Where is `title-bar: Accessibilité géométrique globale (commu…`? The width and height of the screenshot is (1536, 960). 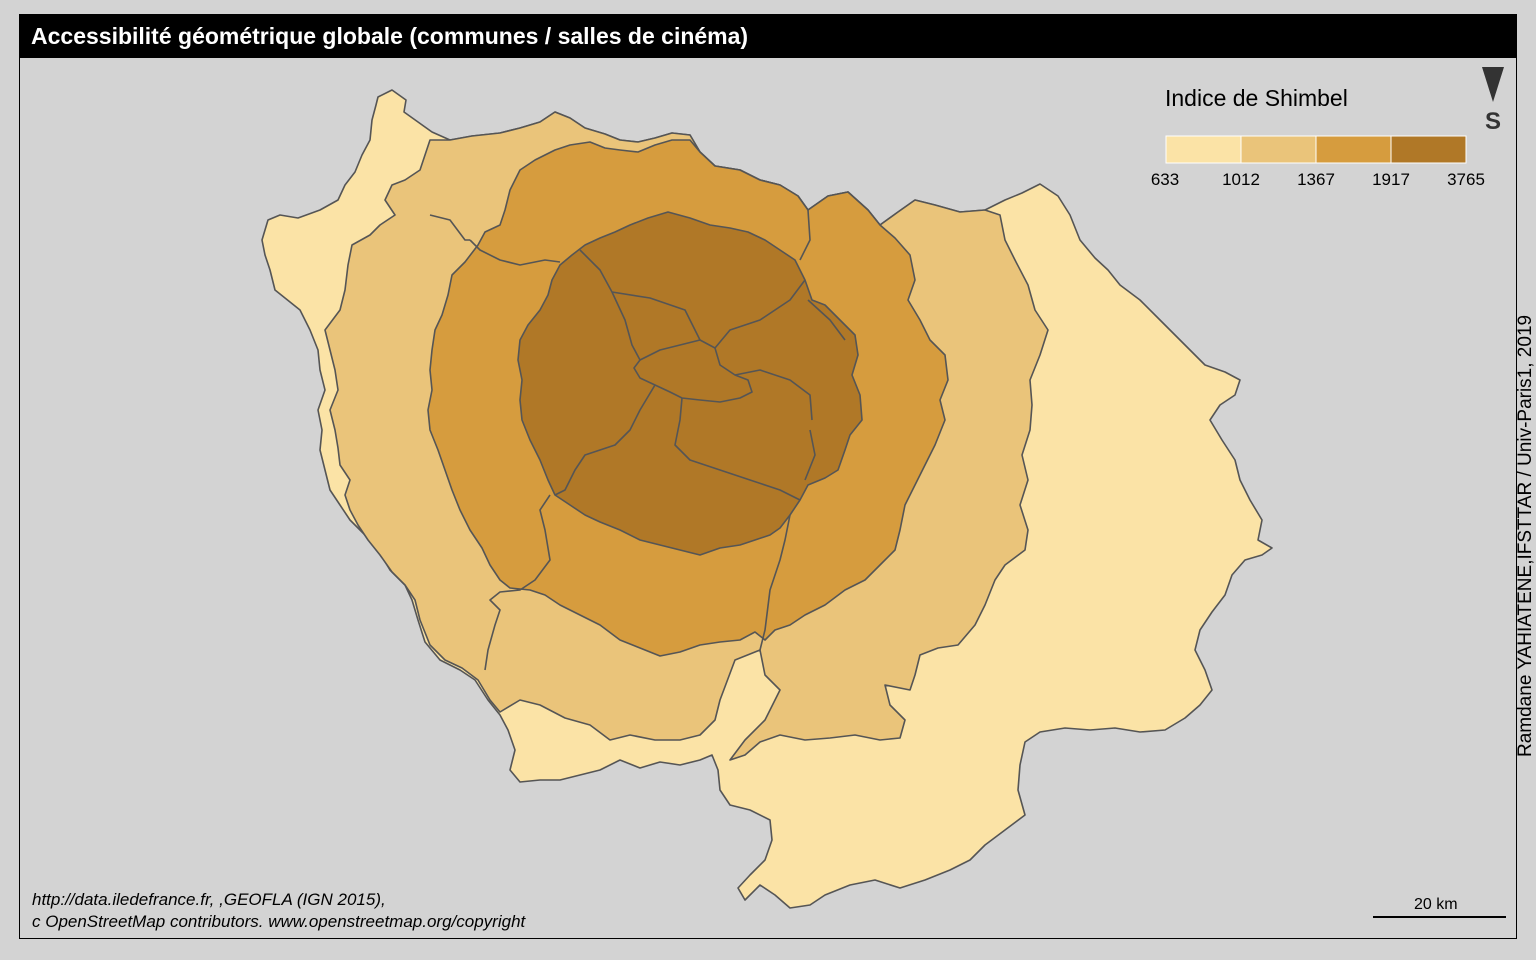
title-bar: Accessibilité géométrique globale (commu… is located at coordinates (768, 36).